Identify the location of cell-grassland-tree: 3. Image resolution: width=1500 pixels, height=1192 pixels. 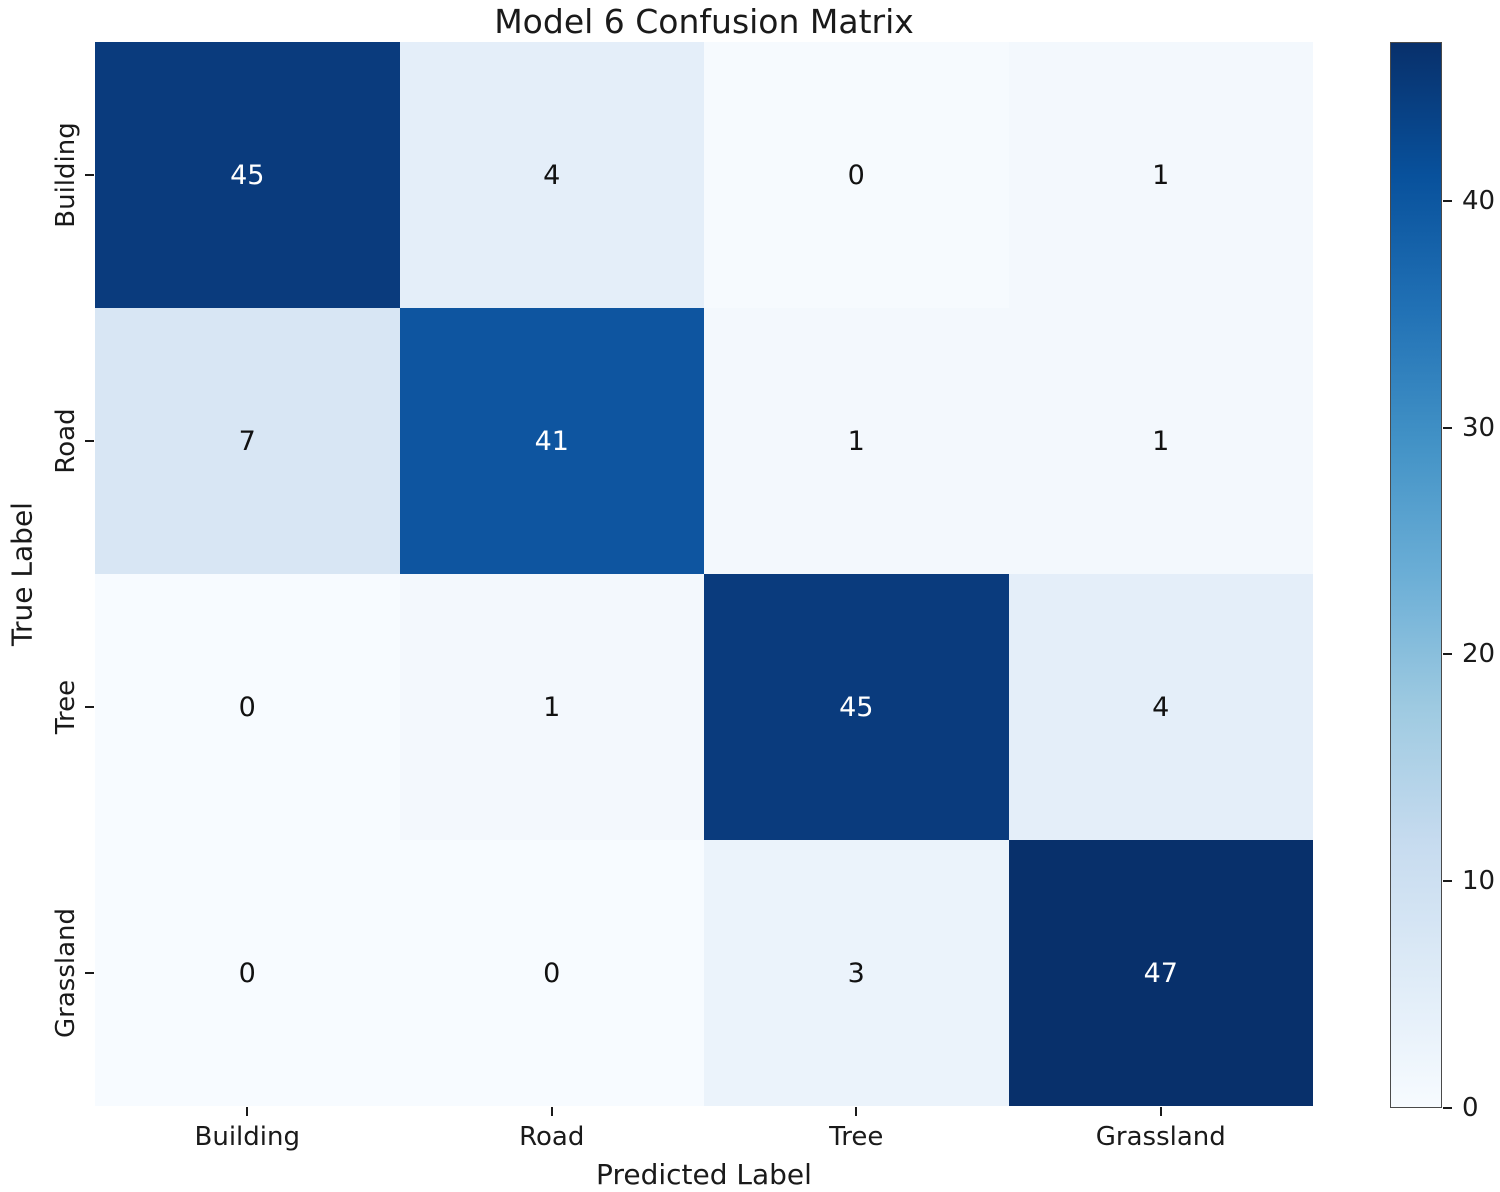
(856, 973).